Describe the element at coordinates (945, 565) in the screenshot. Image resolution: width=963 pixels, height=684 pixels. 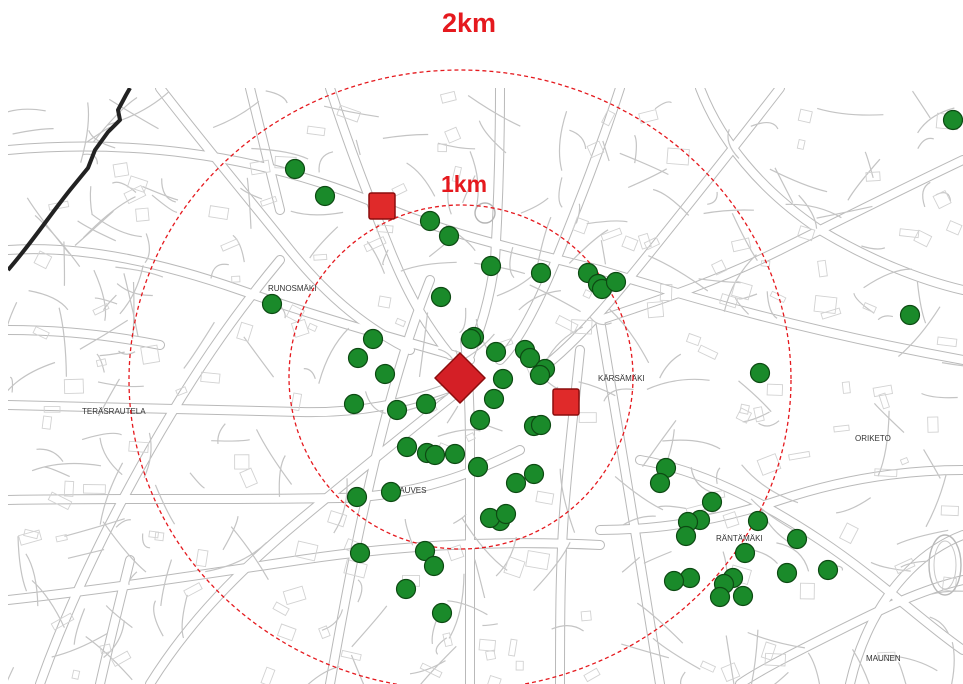
I see `stadium-outline` at that location.